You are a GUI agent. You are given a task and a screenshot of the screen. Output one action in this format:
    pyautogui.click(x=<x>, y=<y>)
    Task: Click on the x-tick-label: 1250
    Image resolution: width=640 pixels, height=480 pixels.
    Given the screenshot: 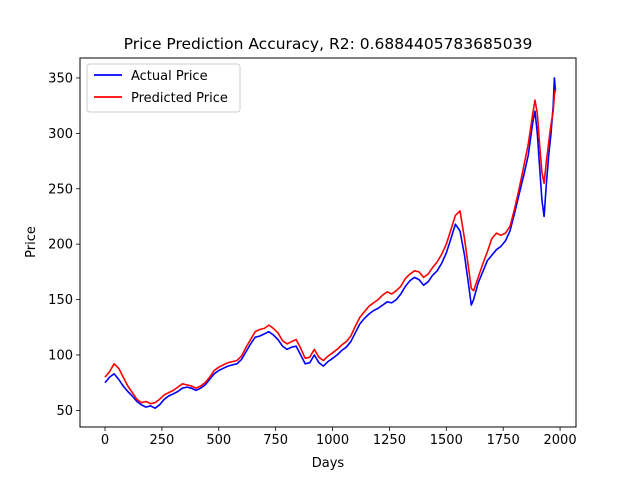 What is the action you would take?
    pyautogui.click(x=389, y=440)
    